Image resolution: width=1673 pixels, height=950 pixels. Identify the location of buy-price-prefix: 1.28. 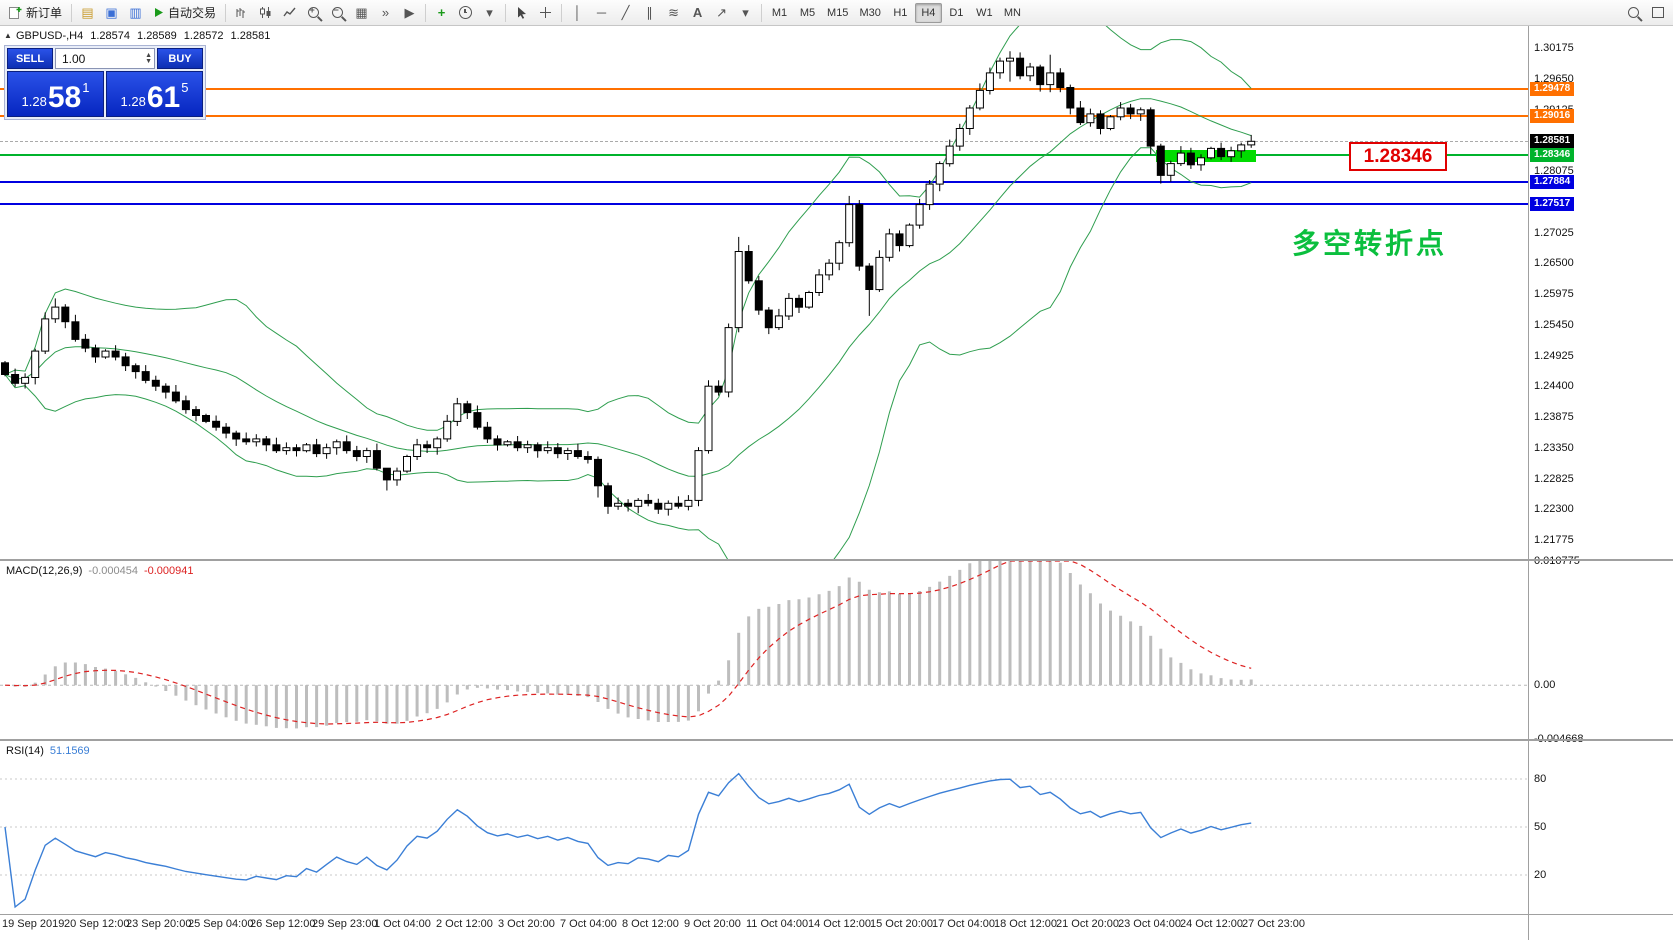
(133, 101).